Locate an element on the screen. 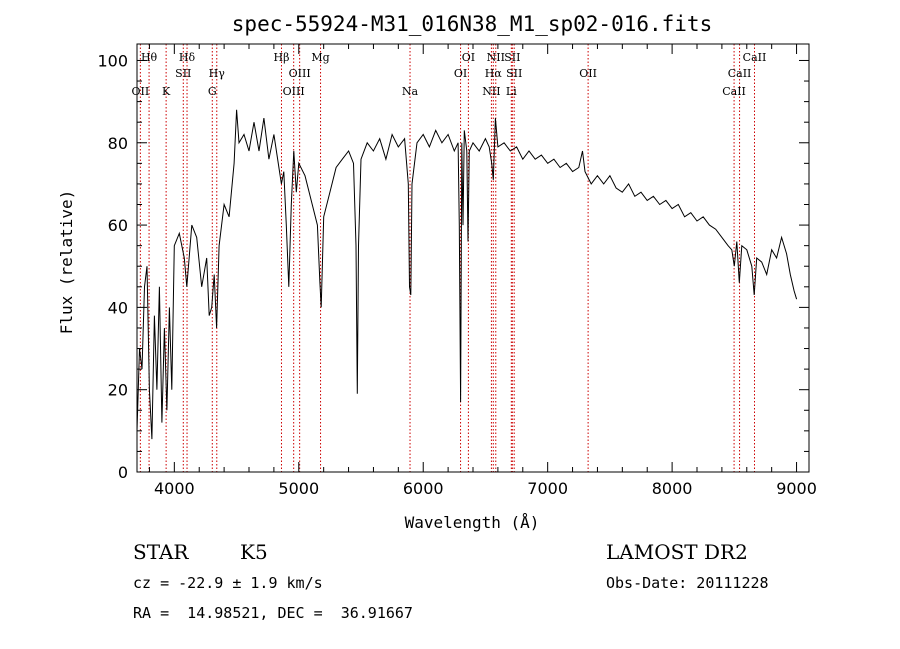  marker-label: Hδ is located at coordinates (187, 57).